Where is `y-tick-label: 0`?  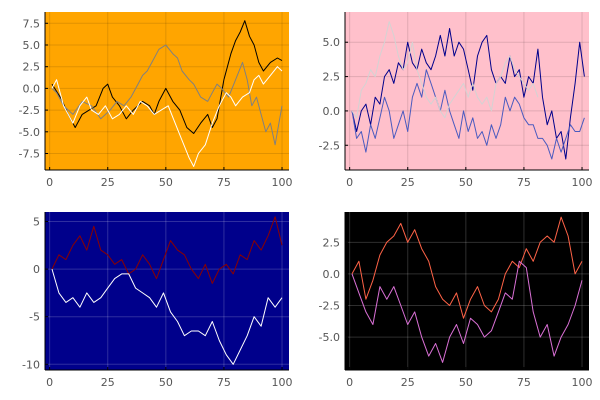 y-tick-label: 0 is located at coordinates (36, 269).